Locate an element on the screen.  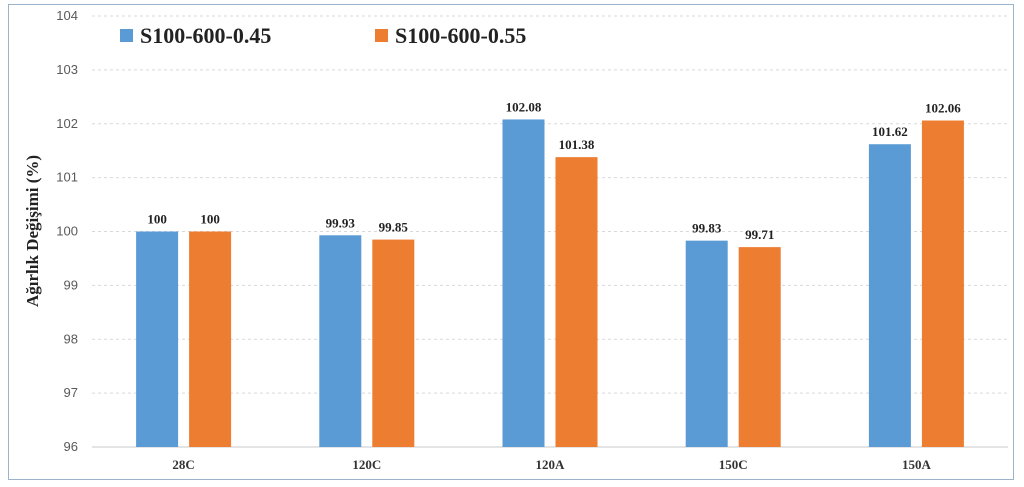
y-tick-label: 102 is located at coordinates (67, 123).